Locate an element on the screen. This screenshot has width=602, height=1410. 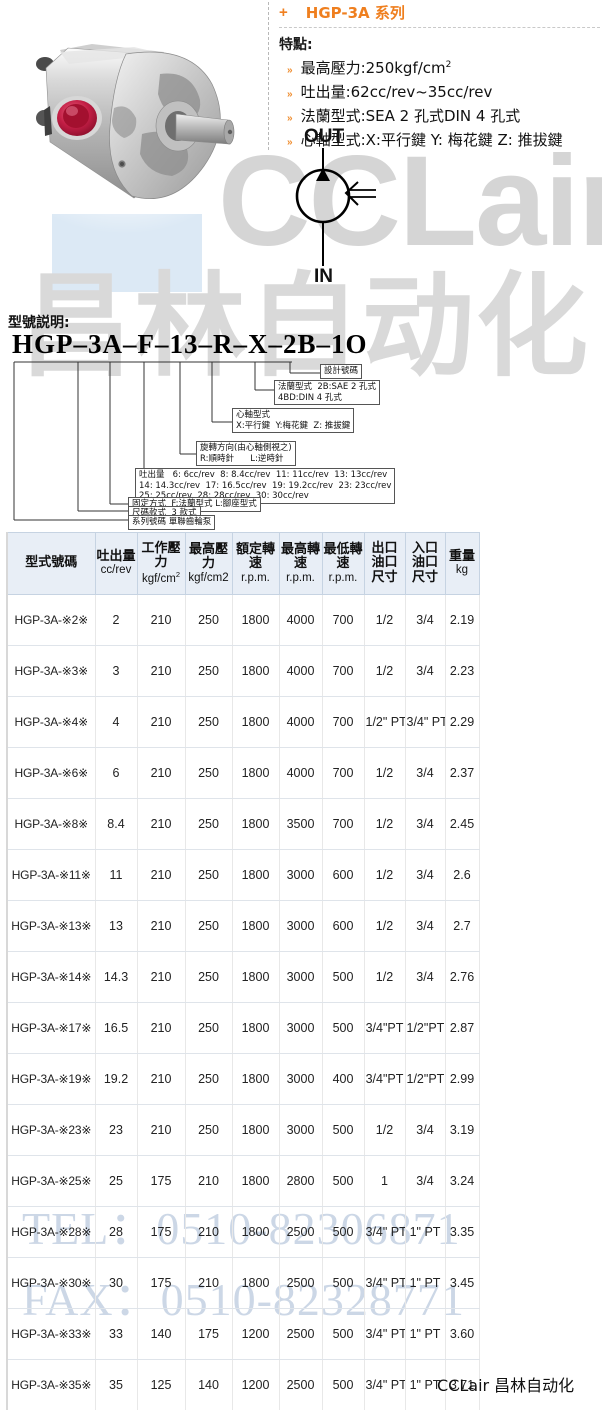
model-code-leader-lines is located at coordinates (166, 441).